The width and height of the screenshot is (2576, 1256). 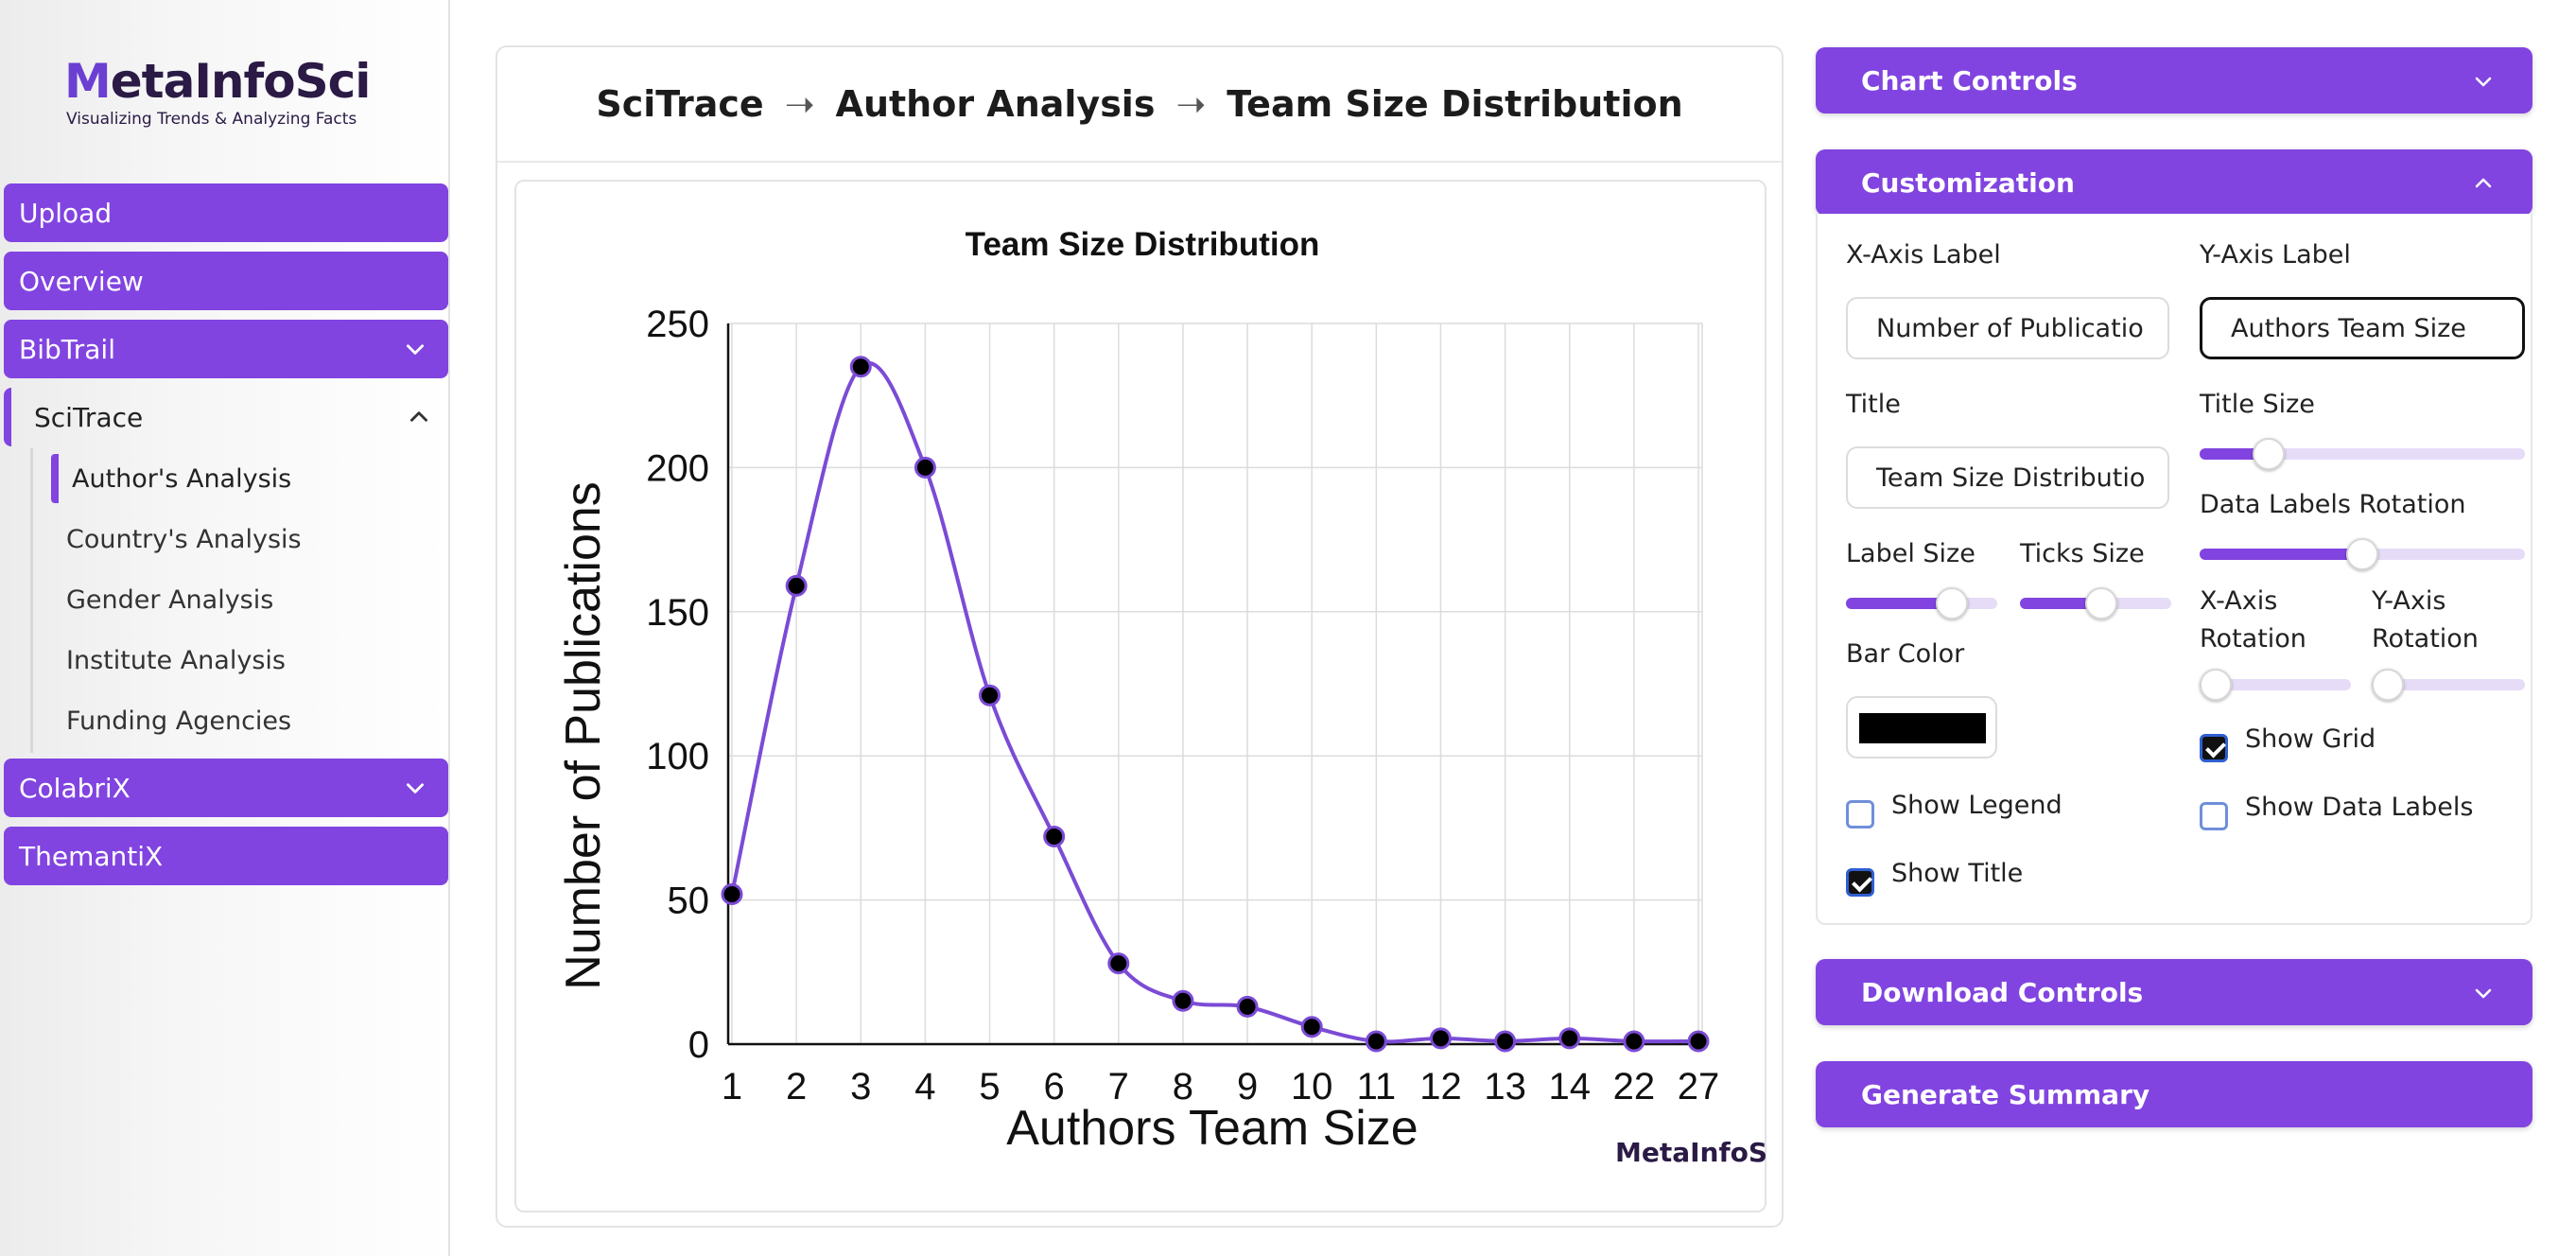 I want to click on breadcrumb-scitrace: SciTrace, so click(x=680, y=104).